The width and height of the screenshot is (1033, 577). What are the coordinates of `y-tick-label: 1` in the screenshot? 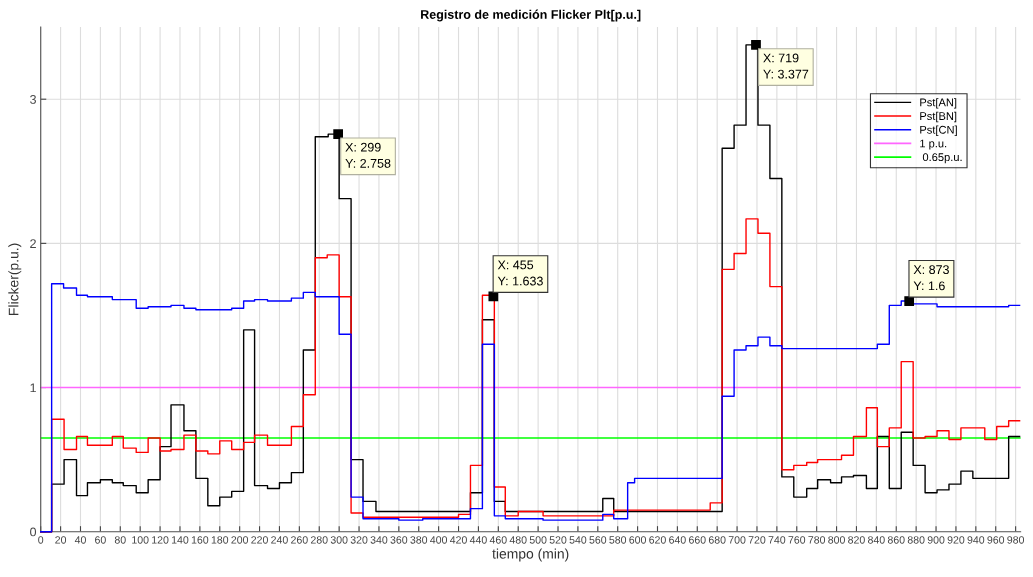 It's located at (33, 388).